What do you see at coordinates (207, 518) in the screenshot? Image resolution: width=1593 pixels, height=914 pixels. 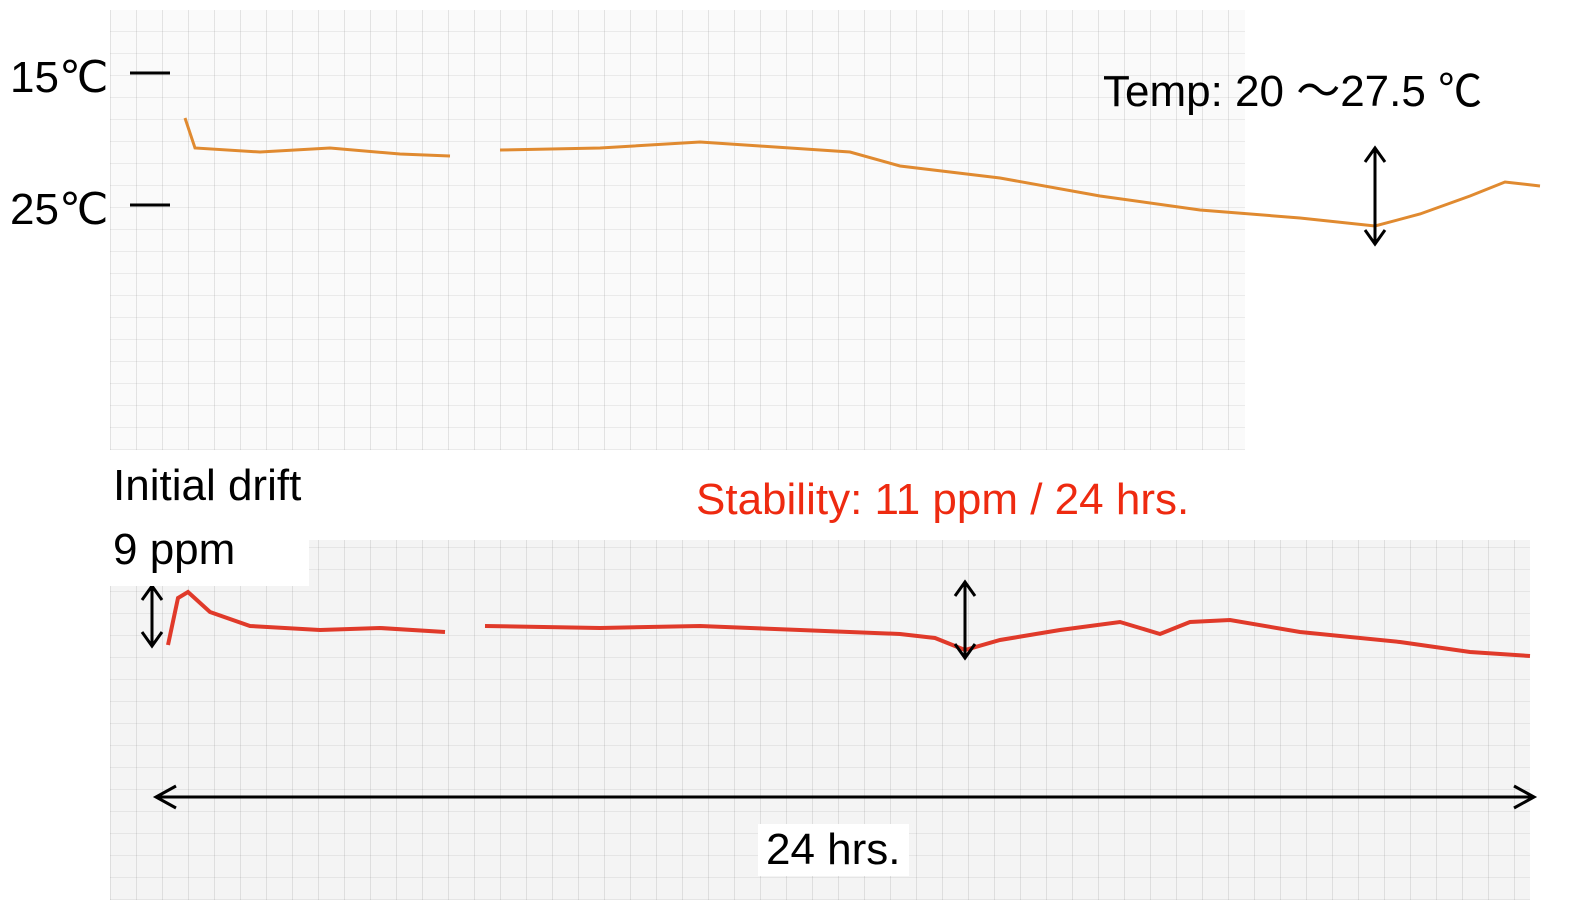 I see `initial-drift-label: Initial drift 9 ppm` at bounding box center [207, 518].